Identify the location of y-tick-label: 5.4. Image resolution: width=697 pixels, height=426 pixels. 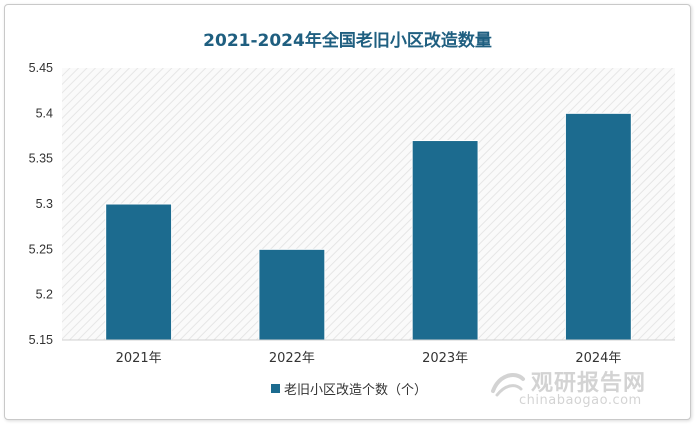
(44, 113).